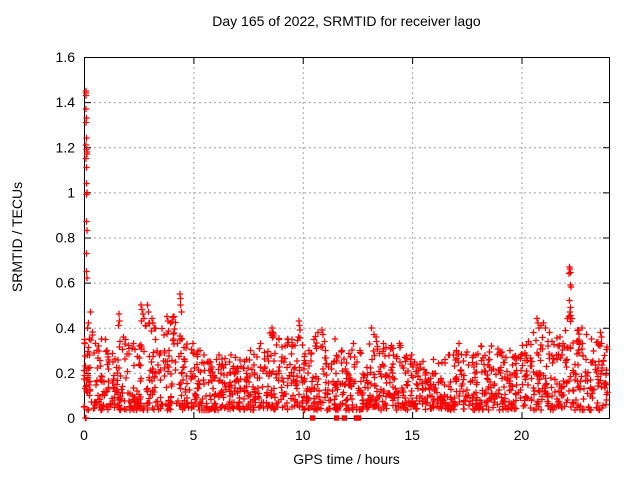 The image size is (640, 480). Describe the element at coordinates (193, 435) in the screenshot. I see `x-tick-label: 5` at that location.